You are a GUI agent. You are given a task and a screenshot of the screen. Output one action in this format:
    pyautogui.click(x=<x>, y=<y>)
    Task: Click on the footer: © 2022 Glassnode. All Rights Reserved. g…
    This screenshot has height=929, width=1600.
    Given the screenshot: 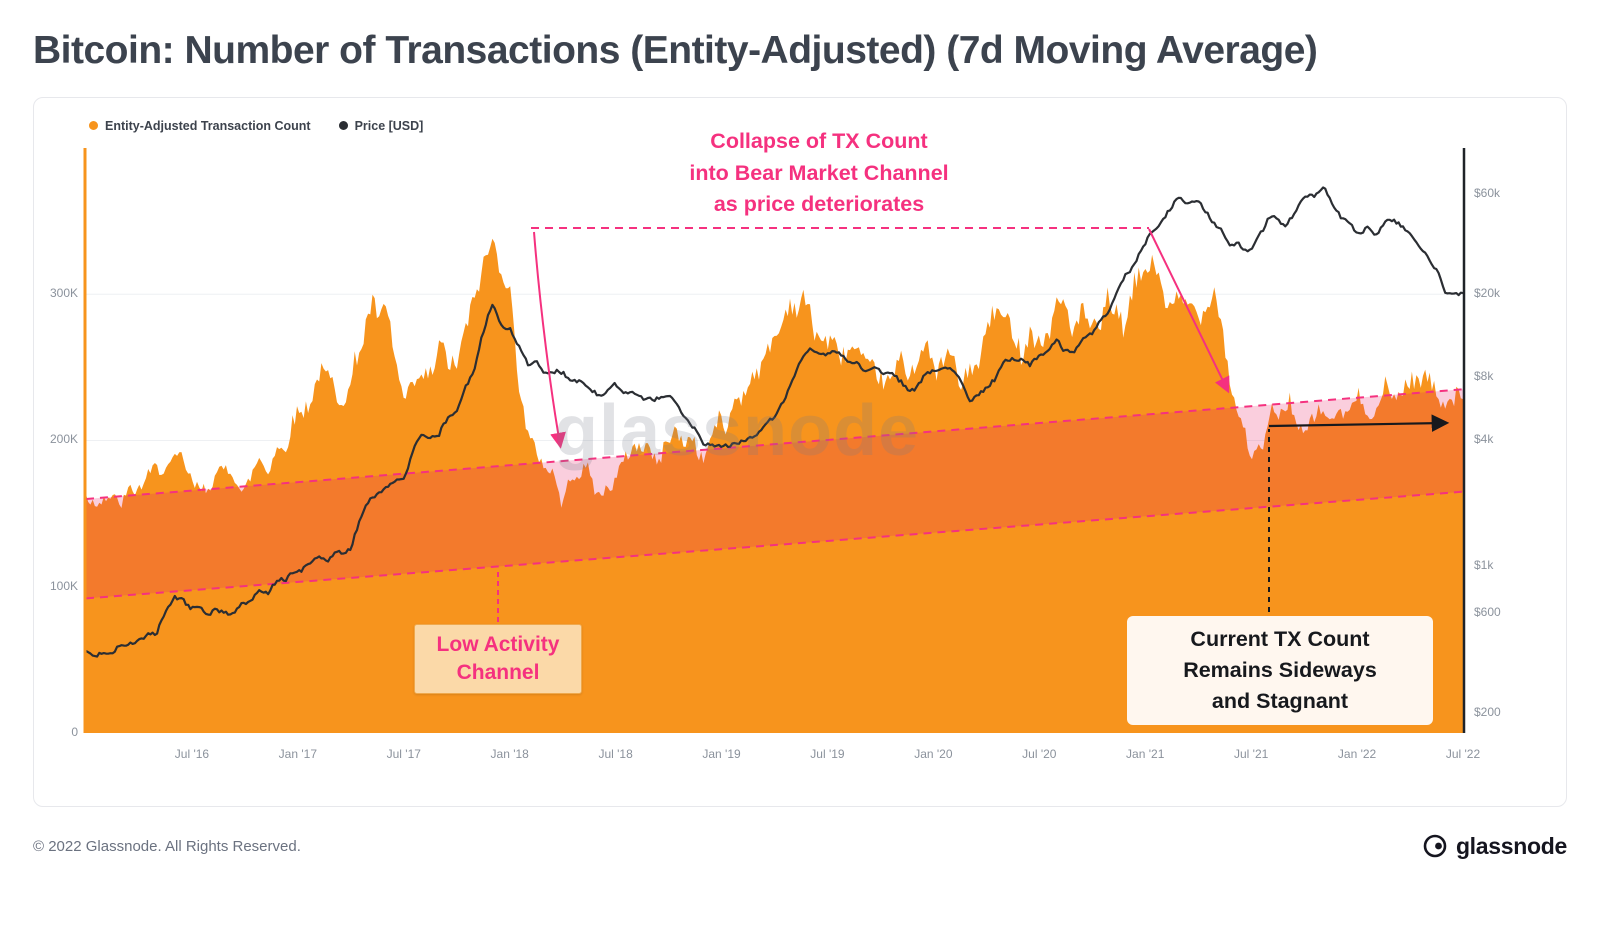 What is the action you would take?
    pyautogui.click(x=800, y=846)
    